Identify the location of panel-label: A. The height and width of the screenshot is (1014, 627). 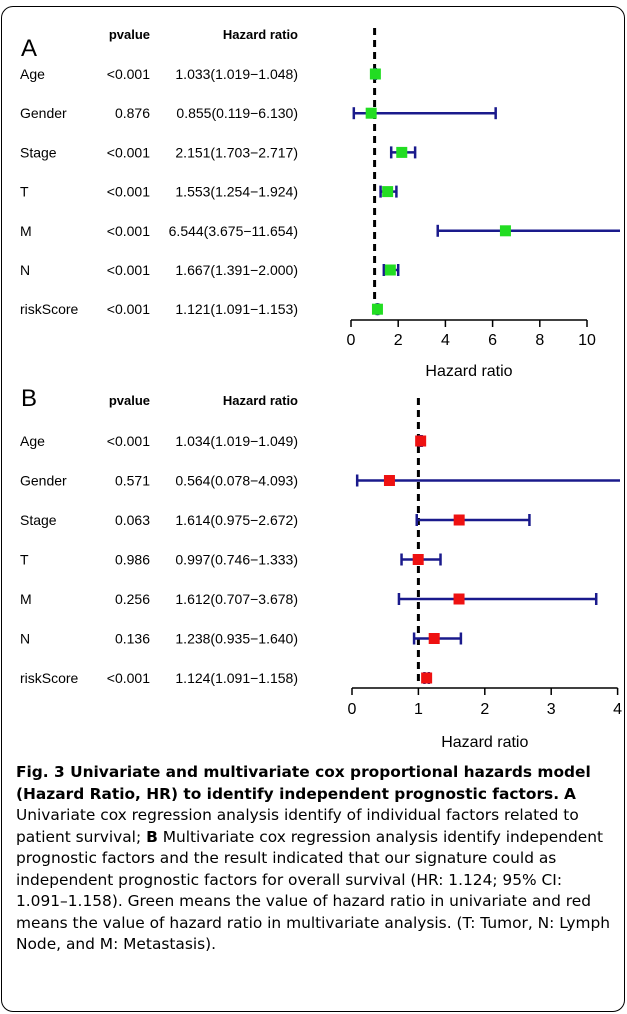
(29, 48).